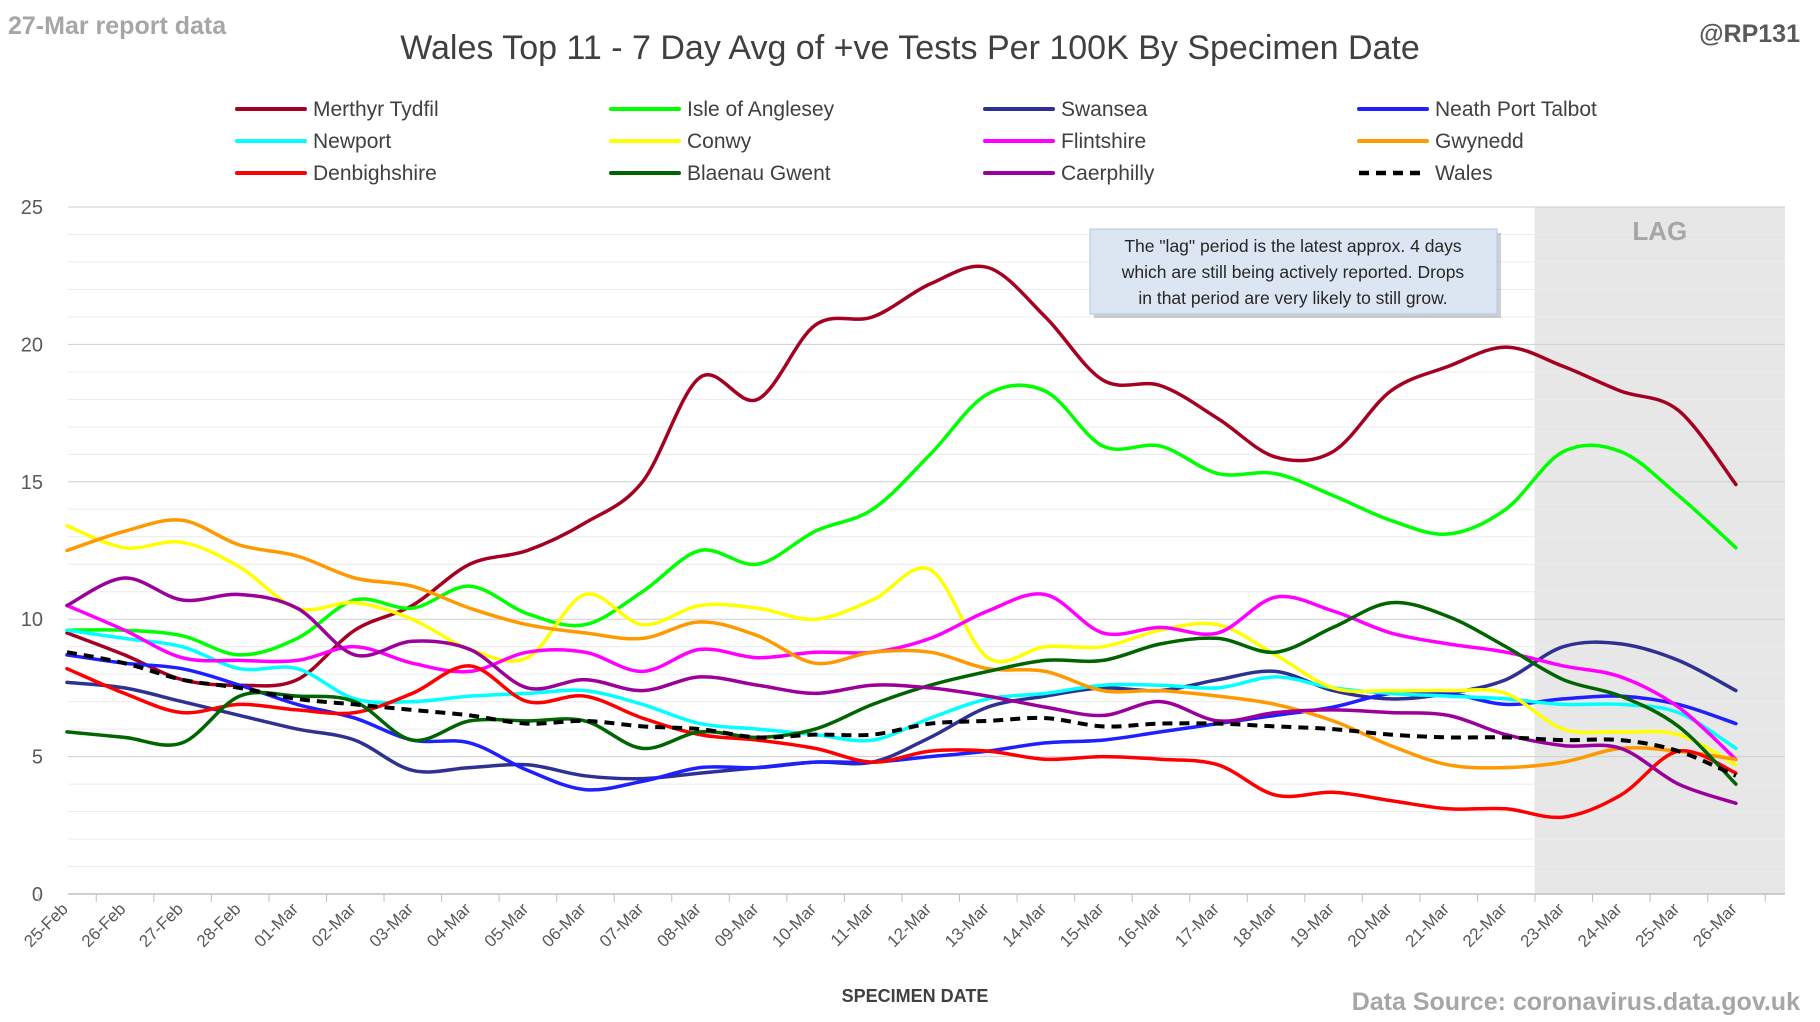 Image resolution: width=1820 pixels, height=1022 pixels. What do you see at coordinates (1659, 550) in the screenshot?
I see `lag-period-band` at bounding box center [1659, 550].